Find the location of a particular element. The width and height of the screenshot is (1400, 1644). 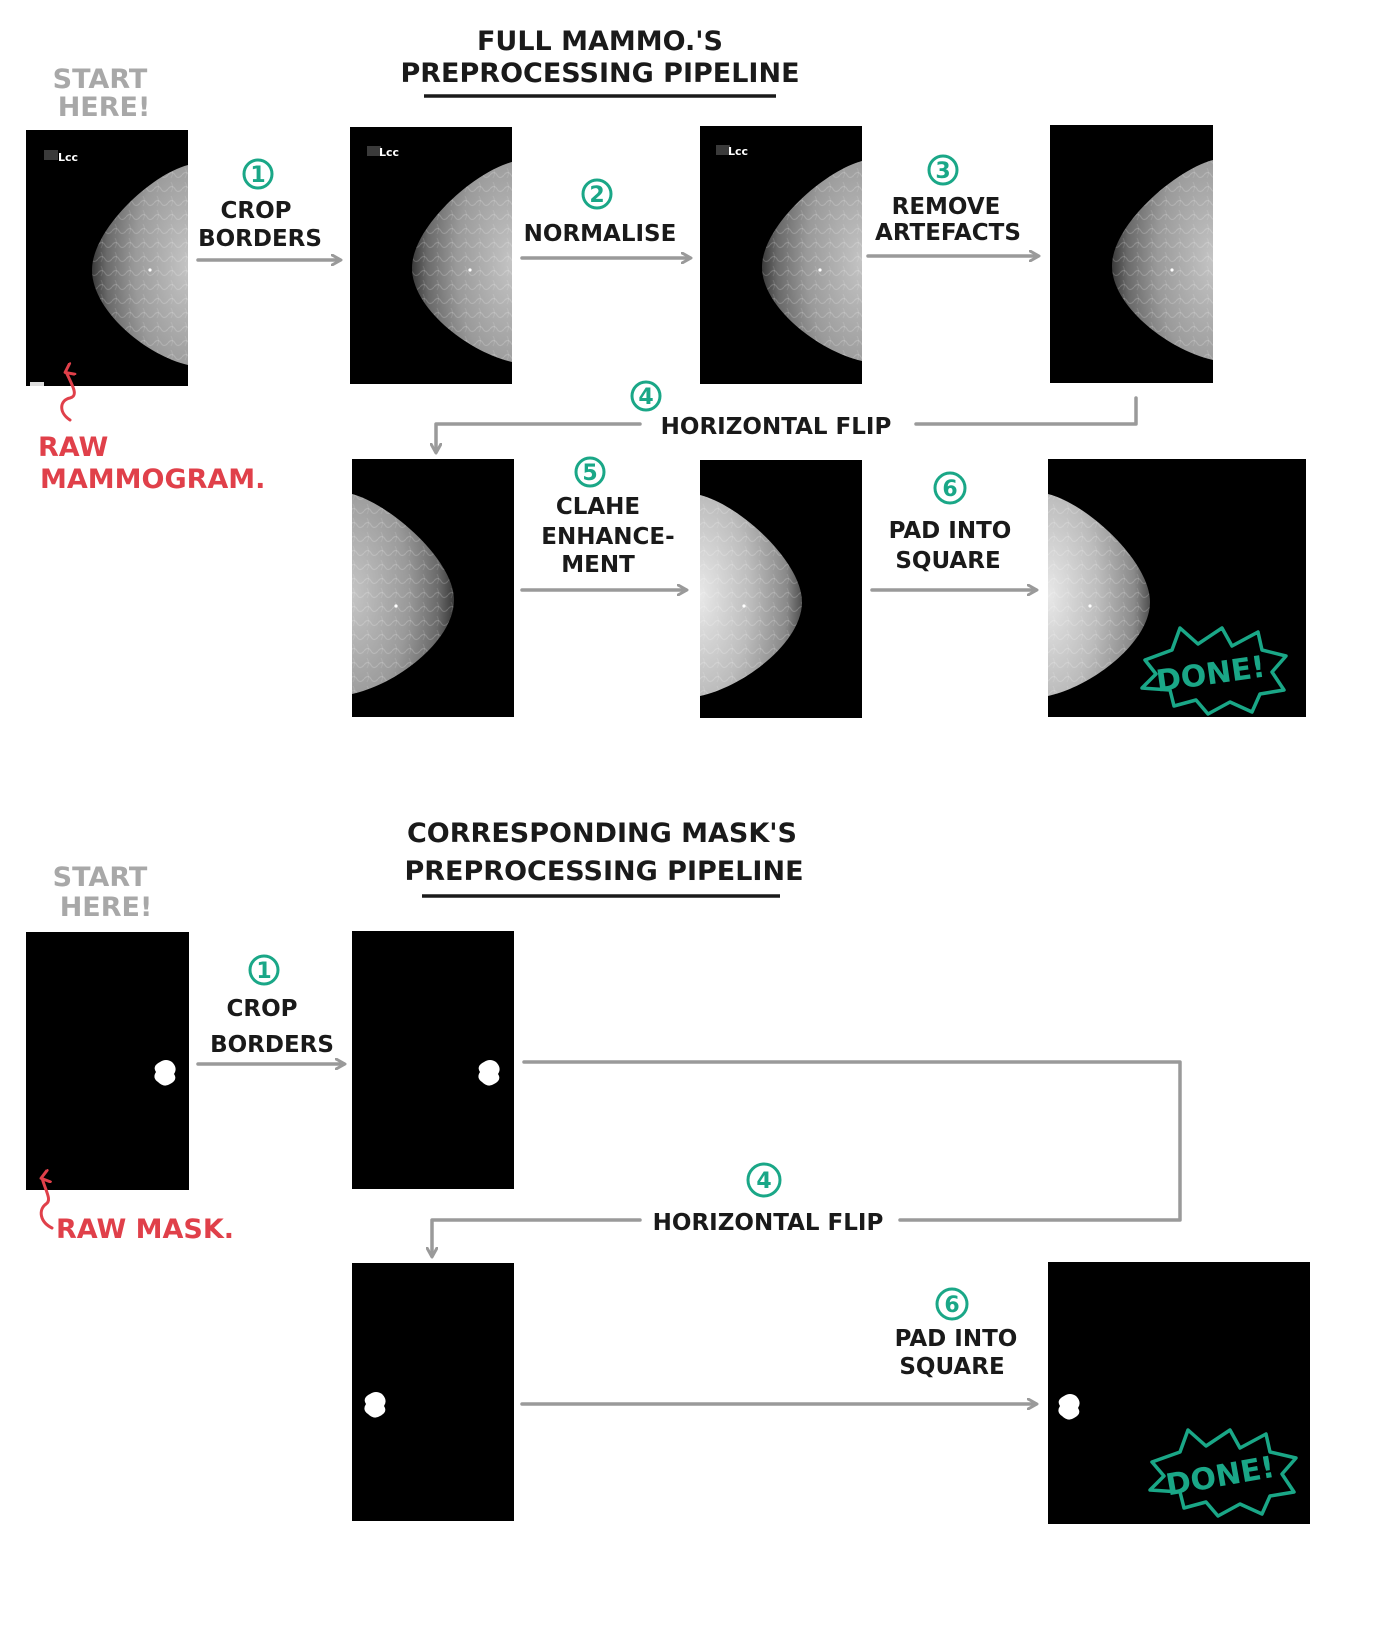

step-label-line2: ARTEFACTS is located at coordinates (948, 233).